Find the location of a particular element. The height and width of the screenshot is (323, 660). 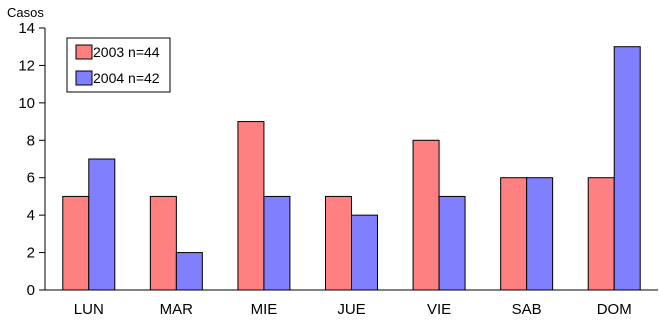

x-tick-label-lun: LUN is located at coordinates (89, 309).